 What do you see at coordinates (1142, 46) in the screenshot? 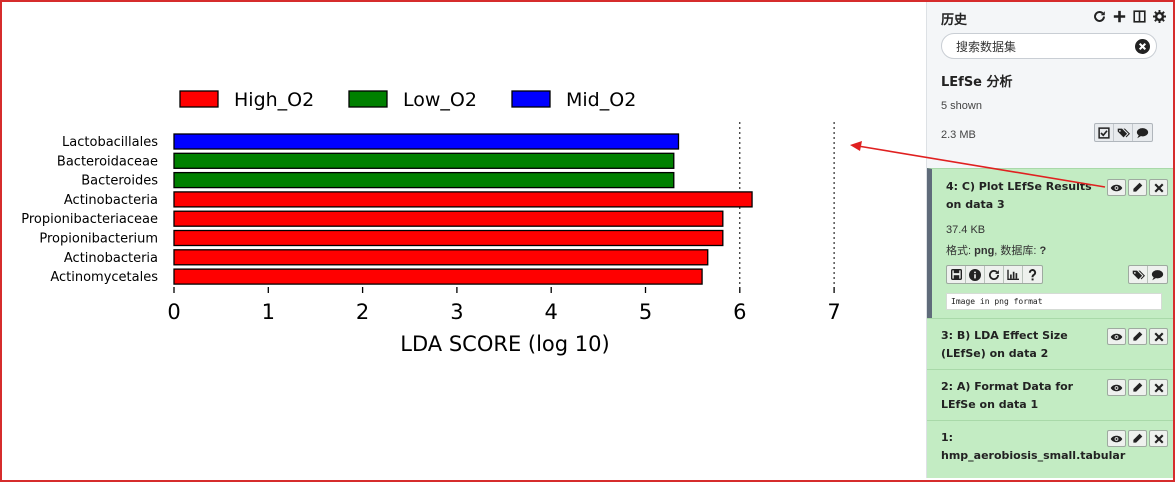
I see `clear-search-icon` at bounding box center [1142, 46].